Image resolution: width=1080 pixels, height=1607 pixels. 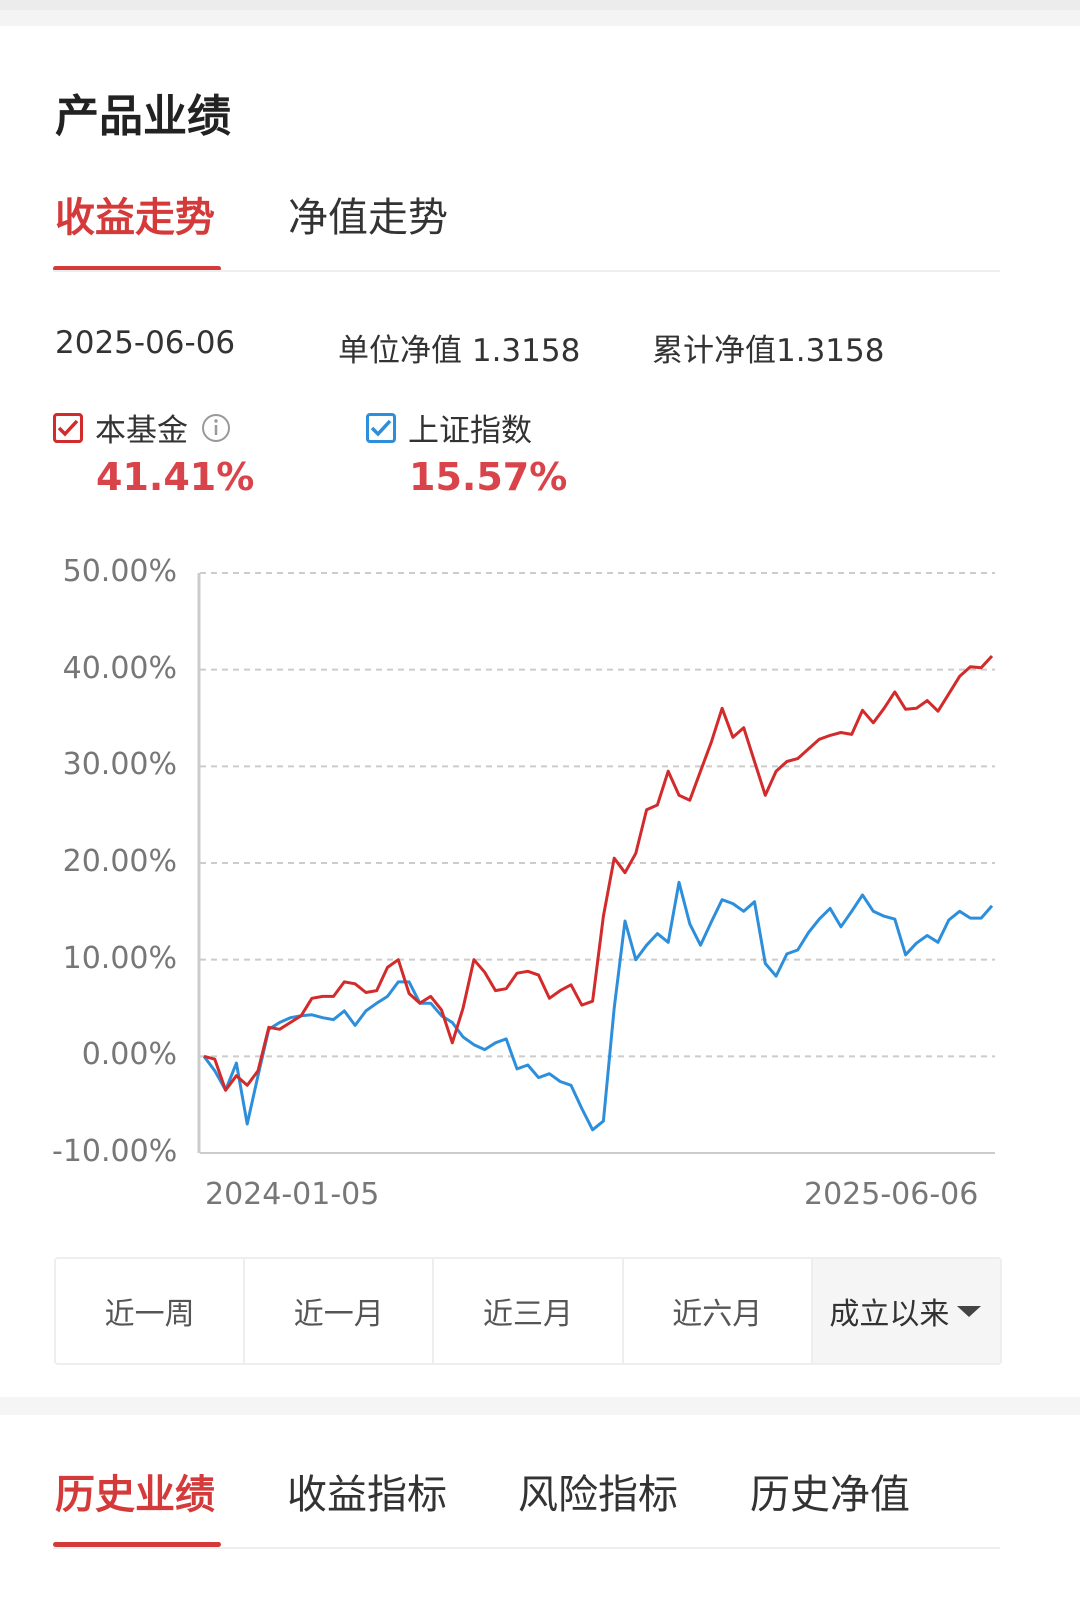 What do you see at coordinates (459, 351) in the screenshot?
I see `unit-nav-label: 单位净值 1.3158` at bounding box center [459, 351].